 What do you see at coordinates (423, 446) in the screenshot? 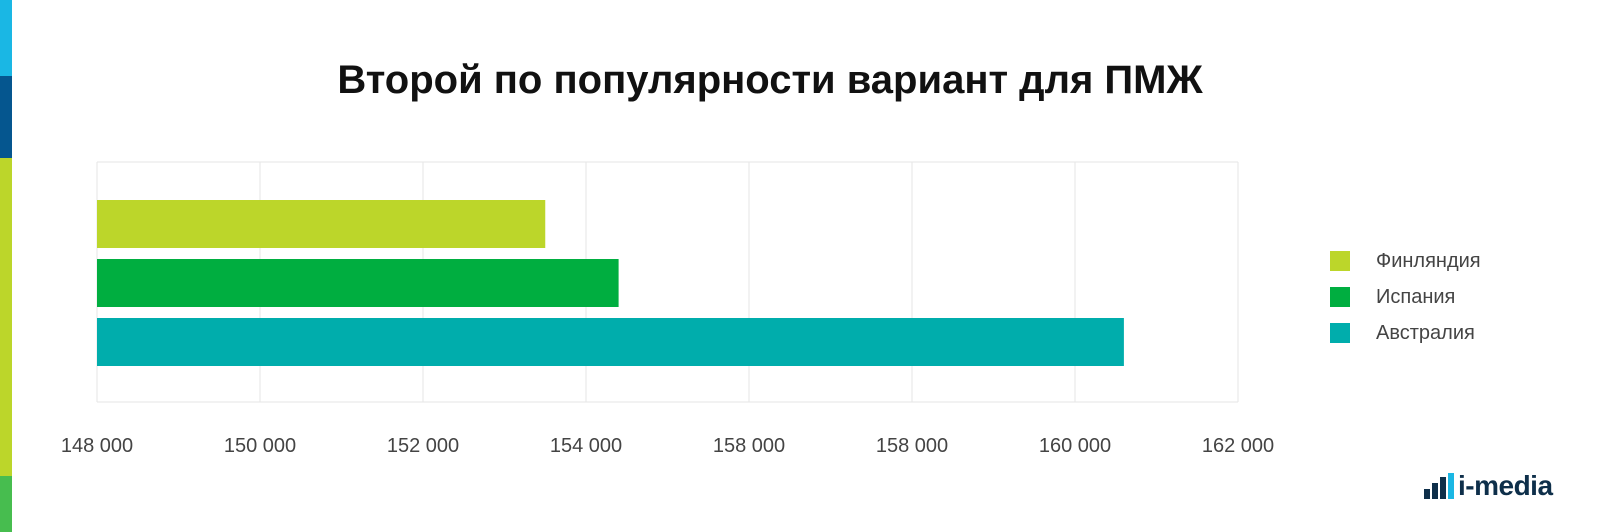
I see `x-tick-label: 152 000` at bounding box center [423, 446].